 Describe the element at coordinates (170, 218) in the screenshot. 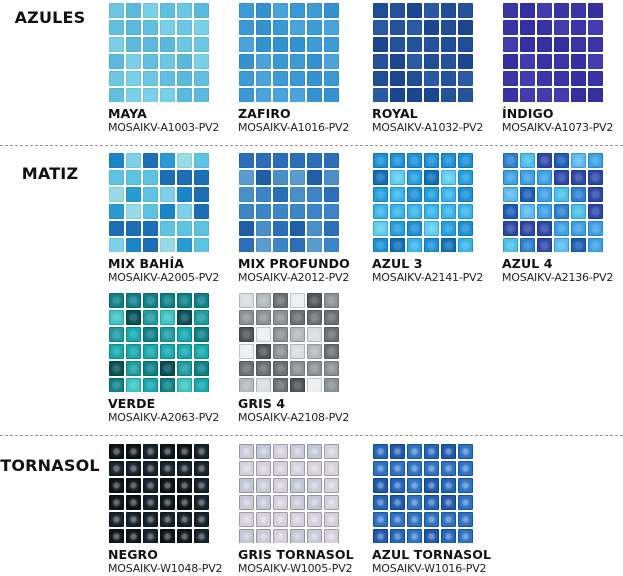

I see `product-card: MIX BAHÍA MOSAIKV-A2005-PV2` at that location.